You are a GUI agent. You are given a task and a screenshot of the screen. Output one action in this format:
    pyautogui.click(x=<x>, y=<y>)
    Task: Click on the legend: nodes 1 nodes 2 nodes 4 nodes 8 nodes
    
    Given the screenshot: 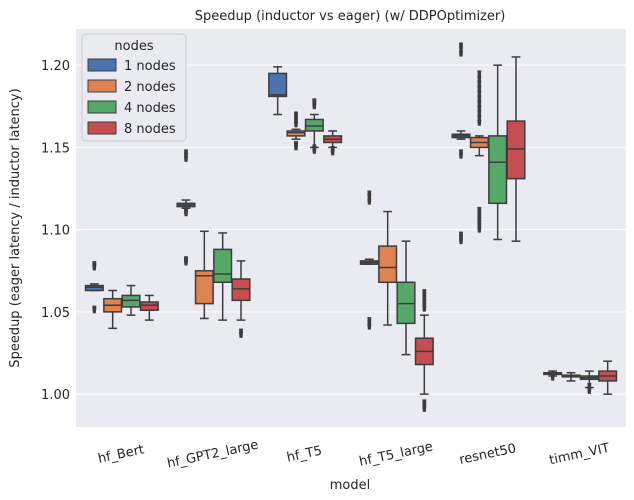 What is the action you would take?
    pyautogui.click(x=134, y=87)
    